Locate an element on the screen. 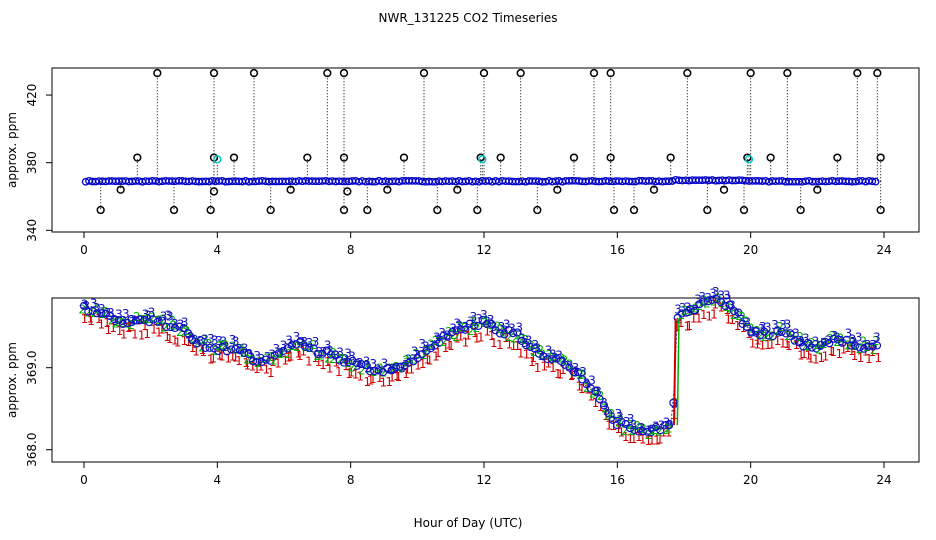 The height and width of the screenshot is (540, 936). x-tick-label: 16 is located at coordinates (617, 250).